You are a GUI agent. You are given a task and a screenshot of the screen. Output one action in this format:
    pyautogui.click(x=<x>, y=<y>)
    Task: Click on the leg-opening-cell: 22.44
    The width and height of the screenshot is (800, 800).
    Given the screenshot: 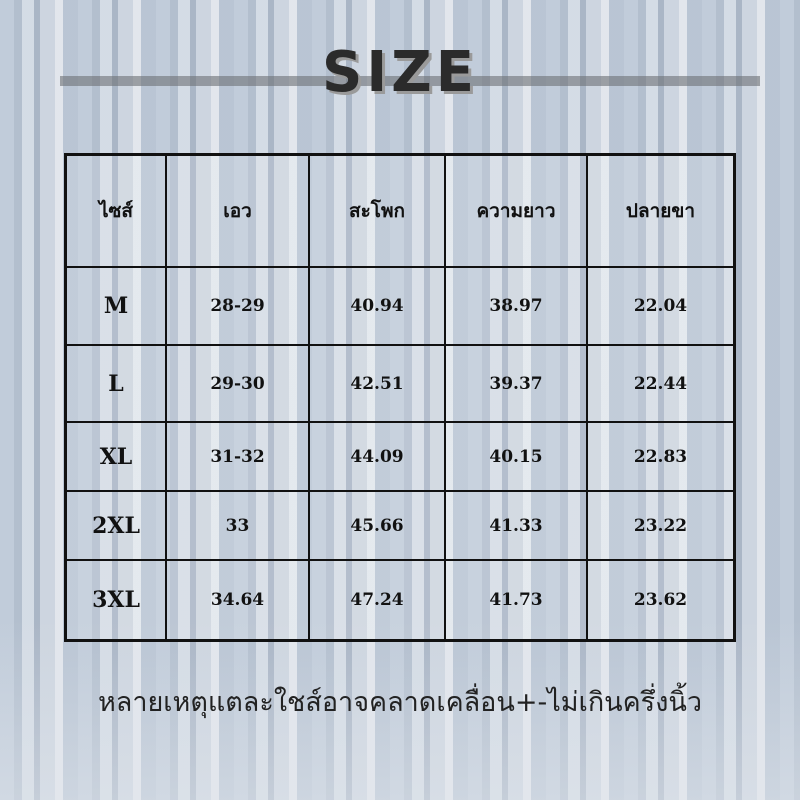 What is the action you would take?
    pyautogui.click(x=661, y=383)
    